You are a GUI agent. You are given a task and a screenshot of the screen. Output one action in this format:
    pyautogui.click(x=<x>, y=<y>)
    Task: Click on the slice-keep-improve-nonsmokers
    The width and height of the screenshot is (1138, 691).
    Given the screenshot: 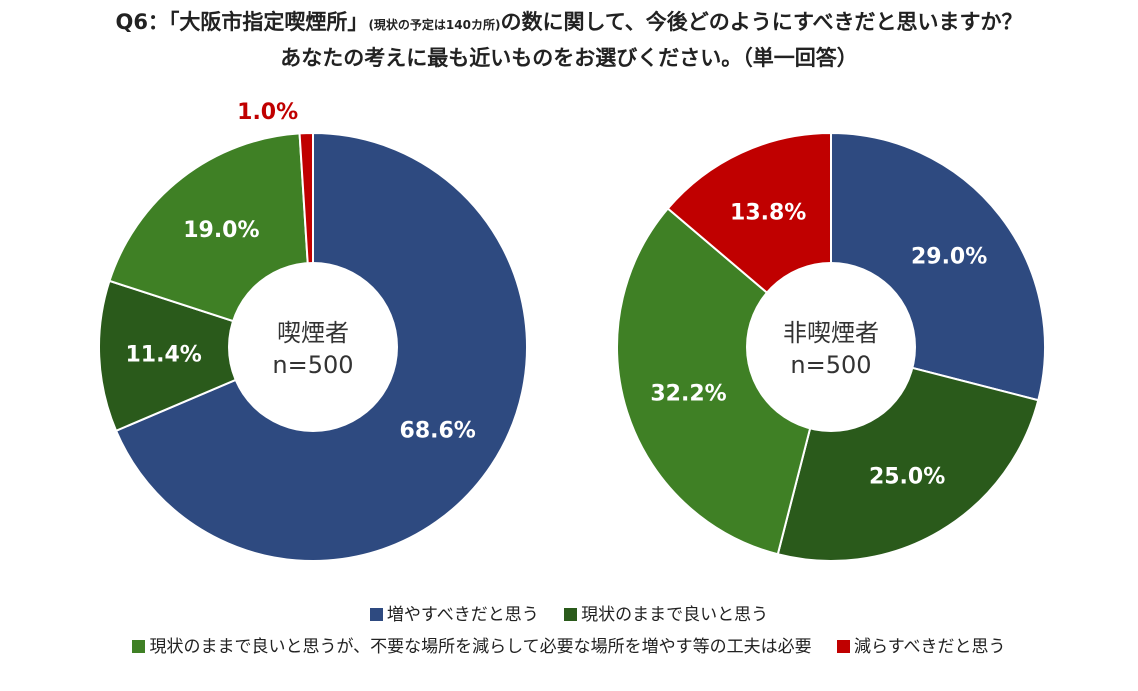 What is the action you would take?
    pyautogui.click(x=724, y=381)
    